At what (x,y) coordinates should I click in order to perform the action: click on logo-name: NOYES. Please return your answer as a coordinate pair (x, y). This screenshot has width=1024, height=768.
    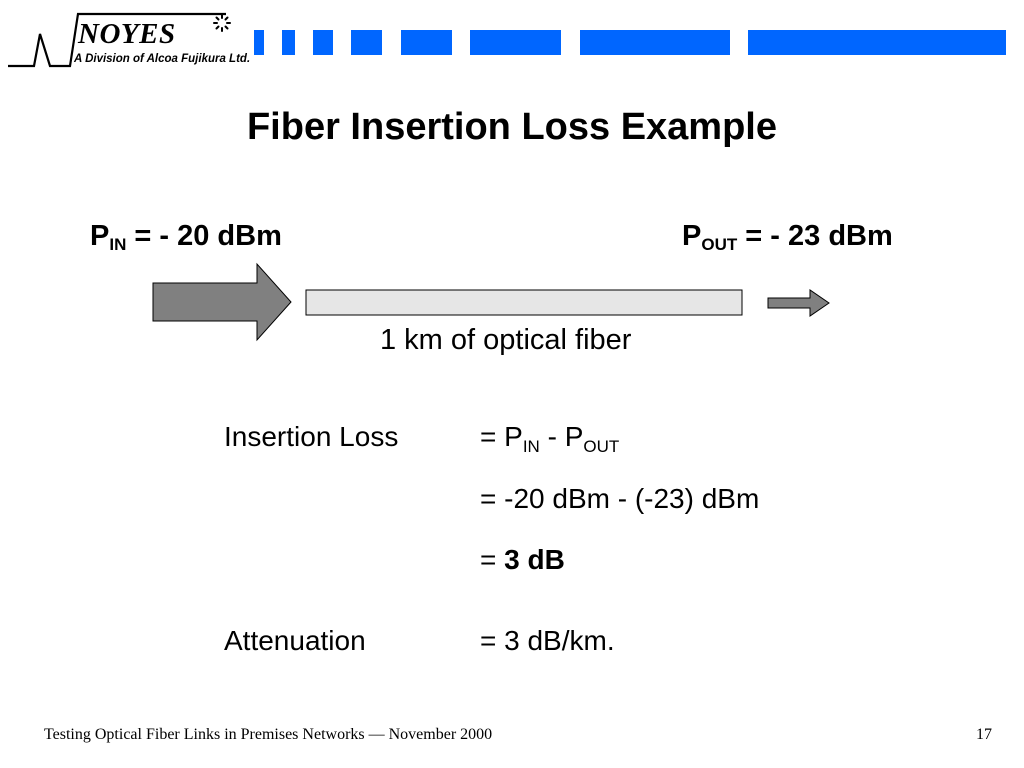
    Looking at the image, I should click on (127, 34).